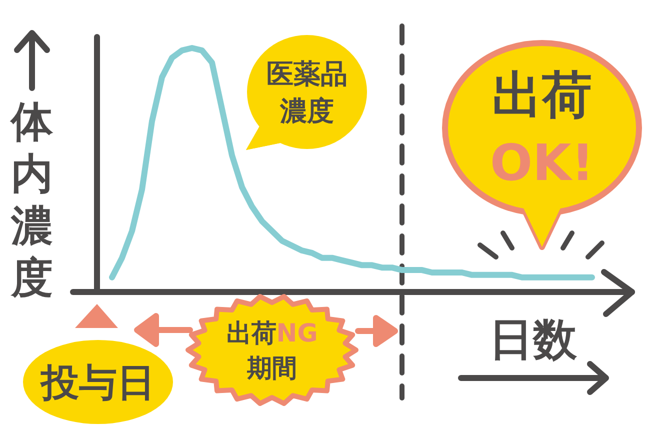 The width and height of the screenshot is (650, 434). Describe the element at coordinates (542, 129) in the screenshot. I see `annotation: 出荷OK!` at that location.